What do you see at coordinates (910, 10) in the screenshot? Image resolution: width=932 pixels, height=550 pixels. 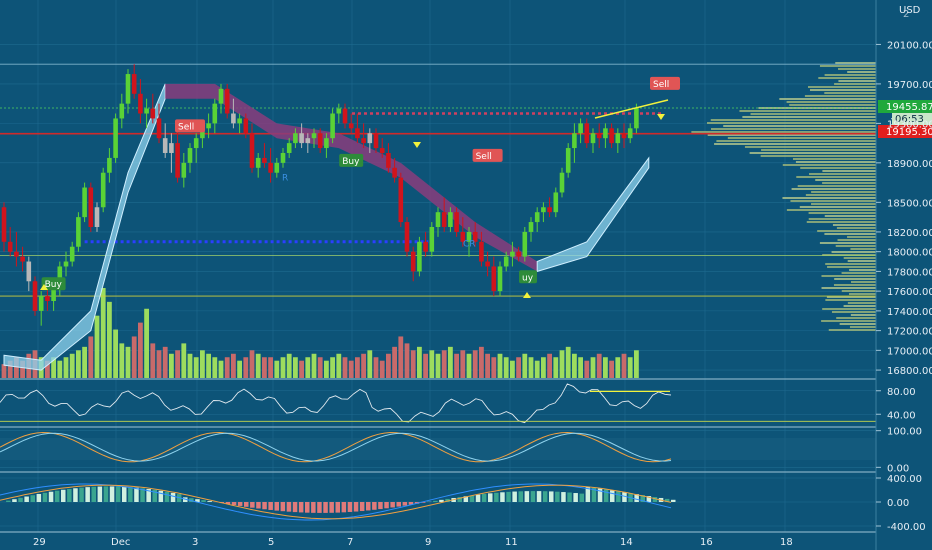 I see `currency-label: USD` at bounding box center [910, 10].